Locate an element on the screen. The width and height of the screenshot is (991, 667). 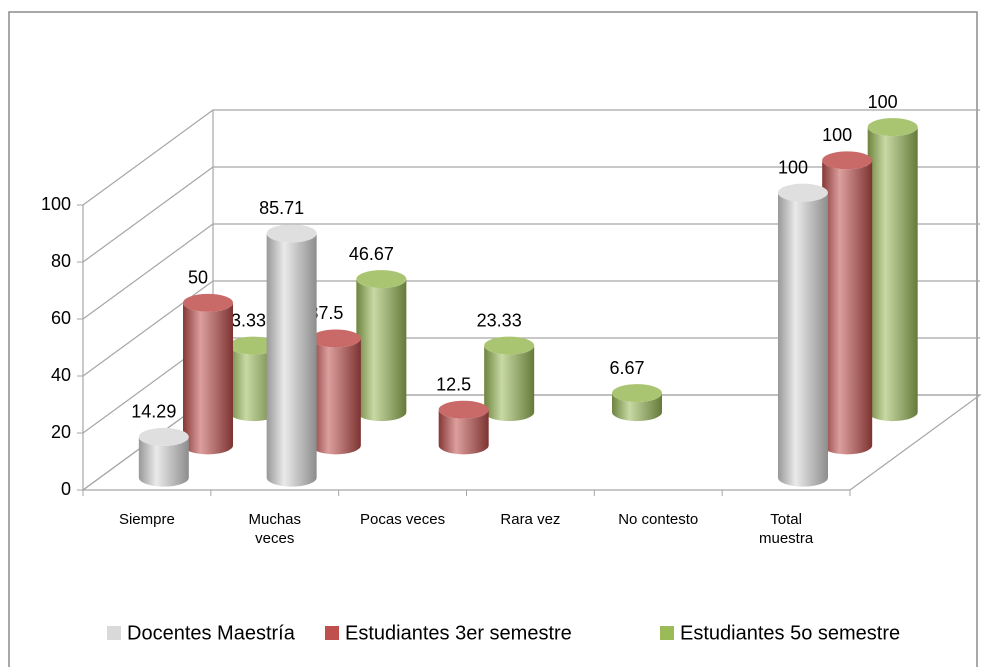
data-label: 12.5 is located at coordinates (453, 384).